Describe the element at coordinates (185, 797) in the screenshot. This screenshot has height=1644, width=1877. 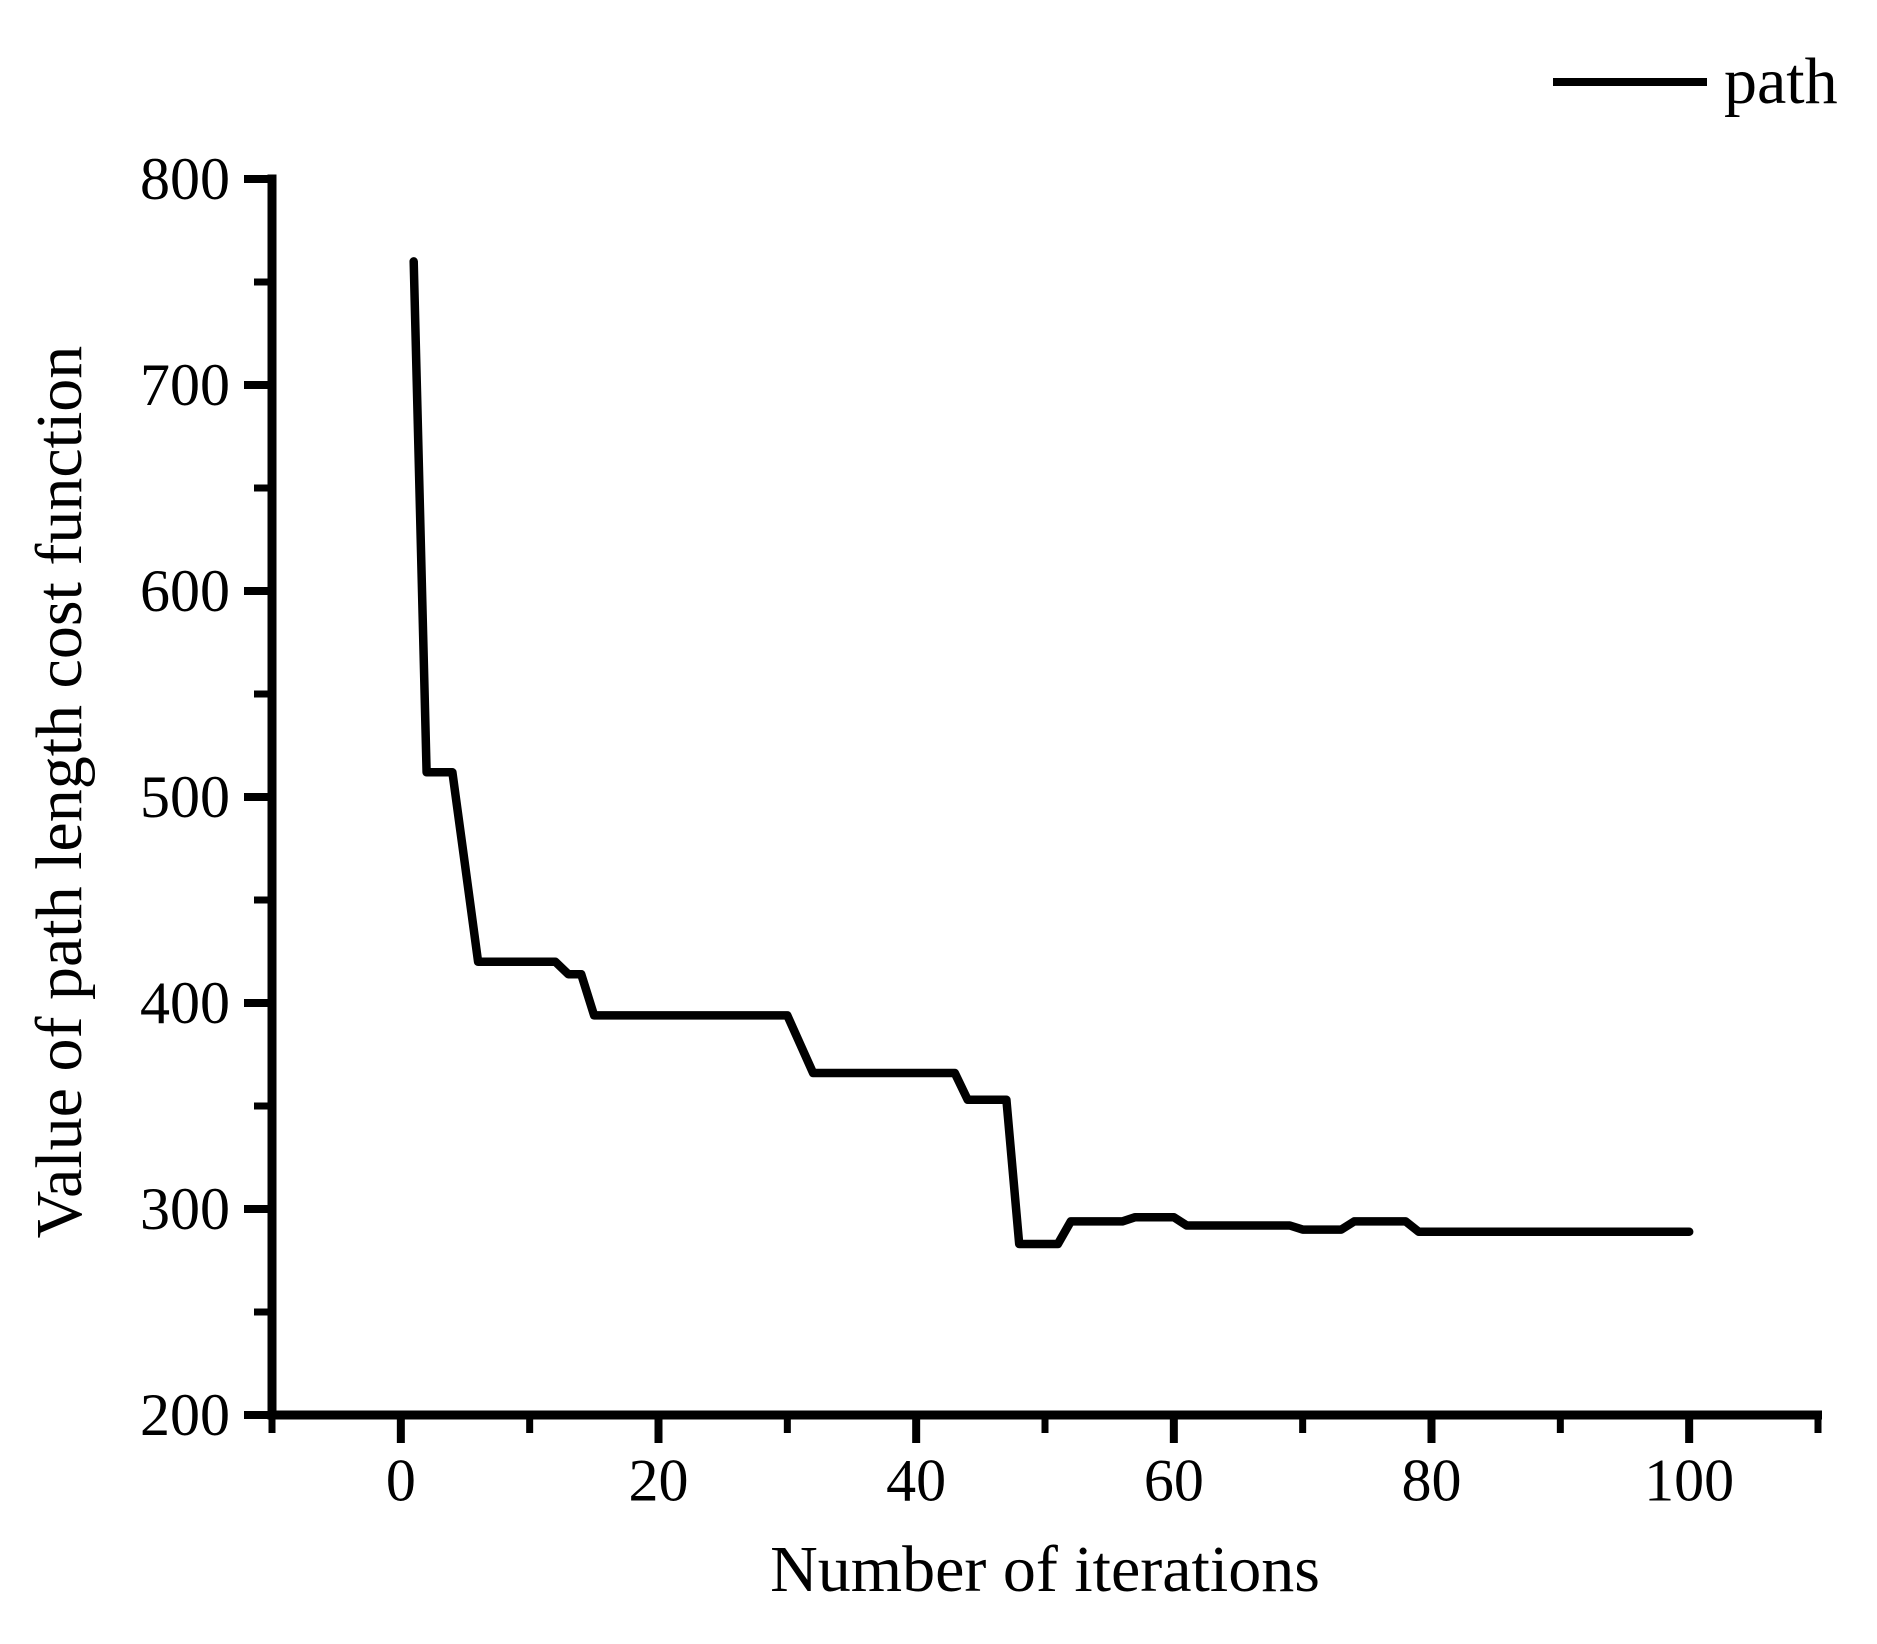
I see `y-tick-label: 500` at that location.